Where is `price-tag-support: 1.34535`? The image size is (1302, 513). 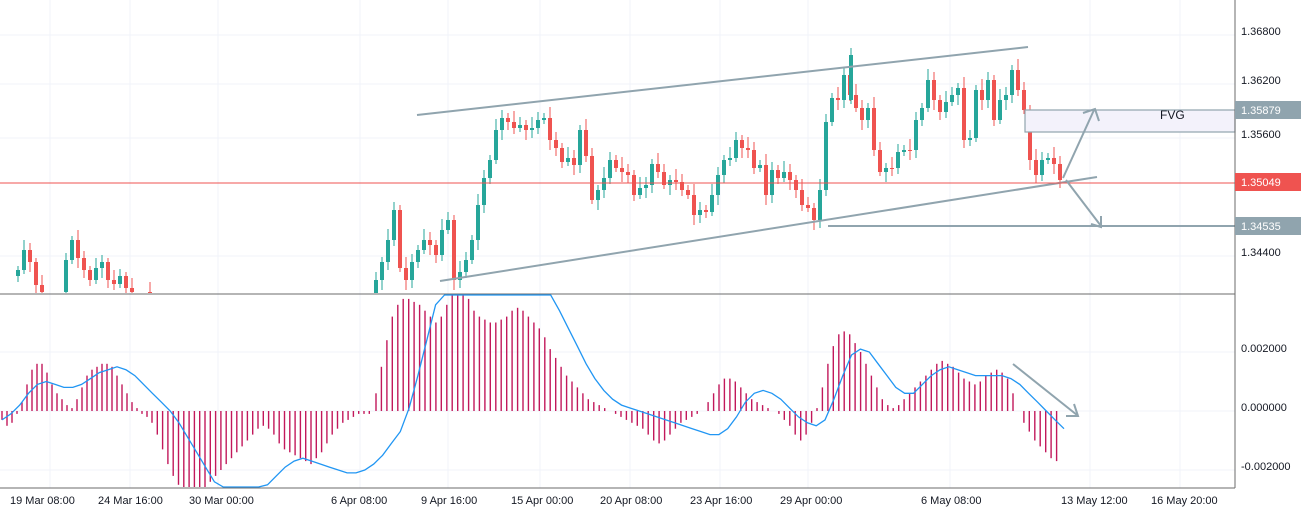
price-tag-support: 1.34535 is located at coordinates (1268, 226).